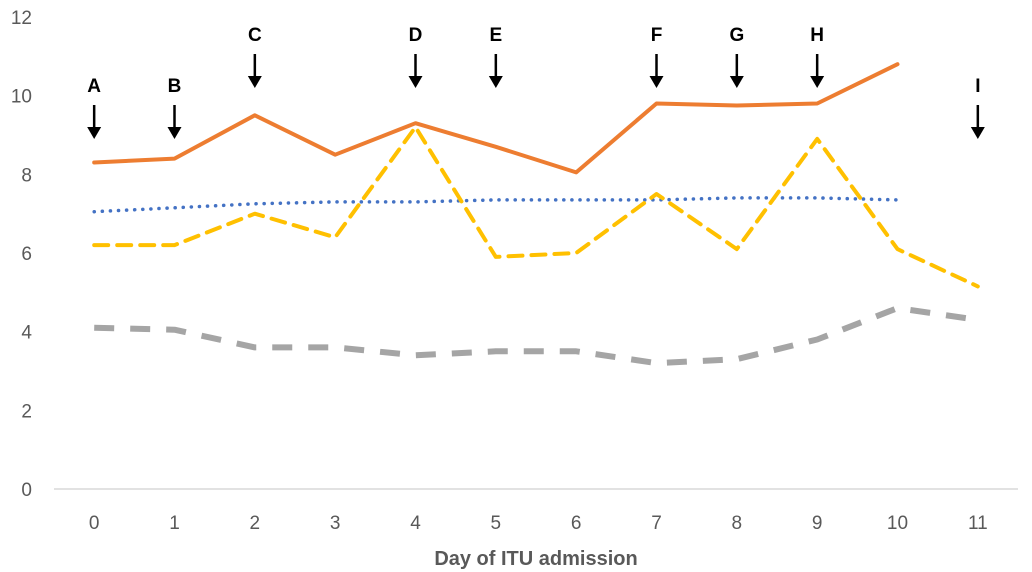 This screenshot has height=572, width=1032. Describe the element at coordinates (496, 523) in the screenshot. I see `x-tick-label: 5` at that location.